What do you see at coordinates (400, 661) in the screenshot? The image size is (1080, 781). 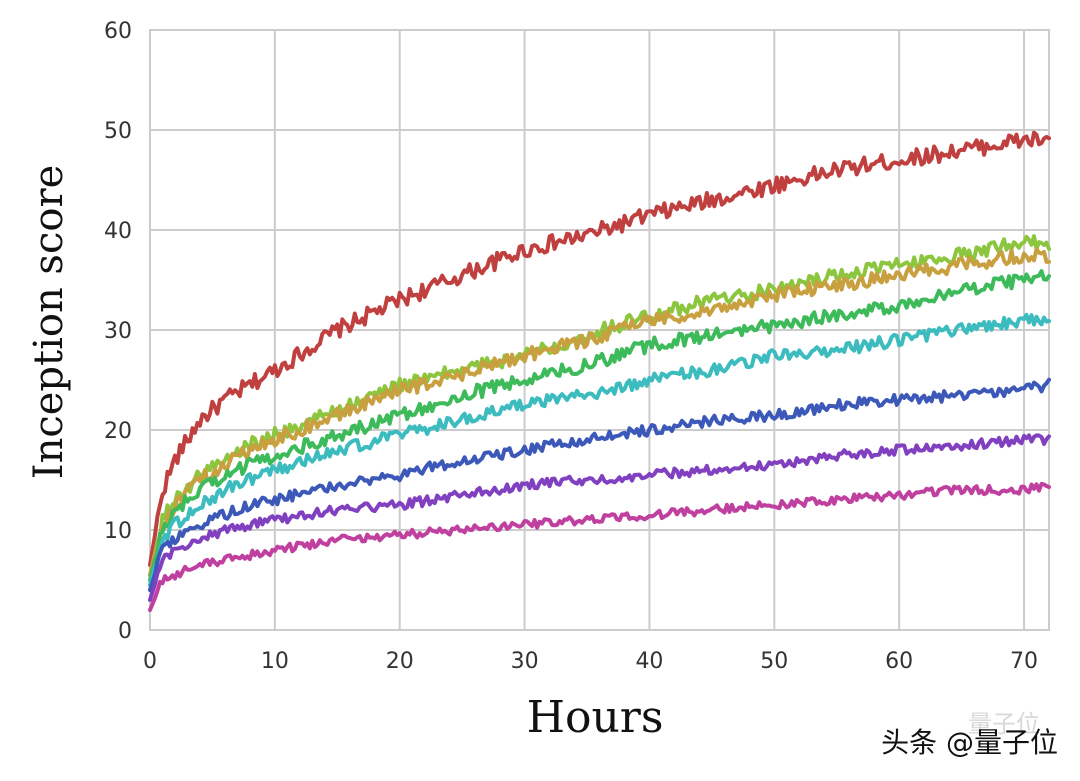 I see `x-tick-label: 20` at bounding box center [400, 661].